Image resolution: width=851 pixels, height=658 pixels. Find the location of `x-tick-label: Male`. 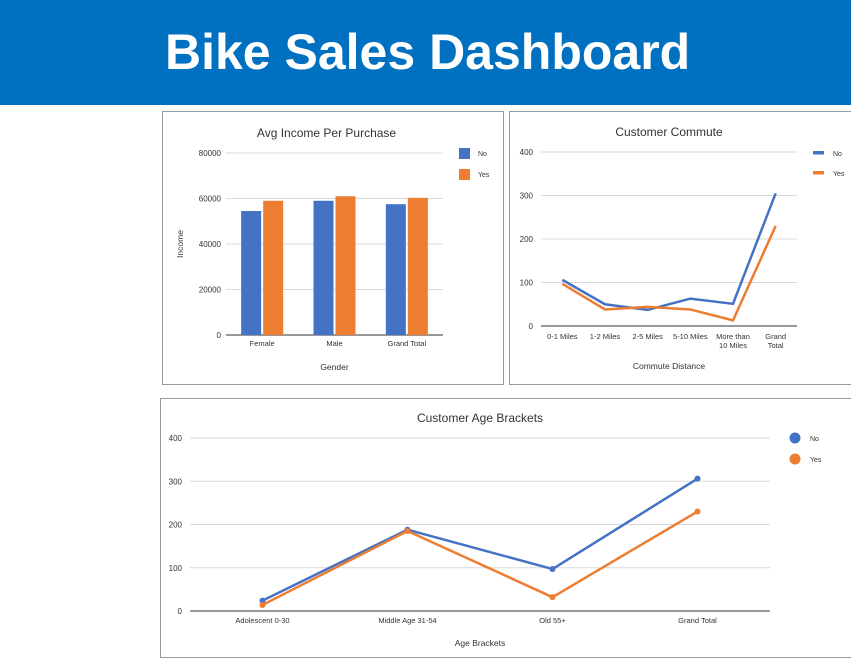

x-tick-label: Male is located at coordinates (334, 343).